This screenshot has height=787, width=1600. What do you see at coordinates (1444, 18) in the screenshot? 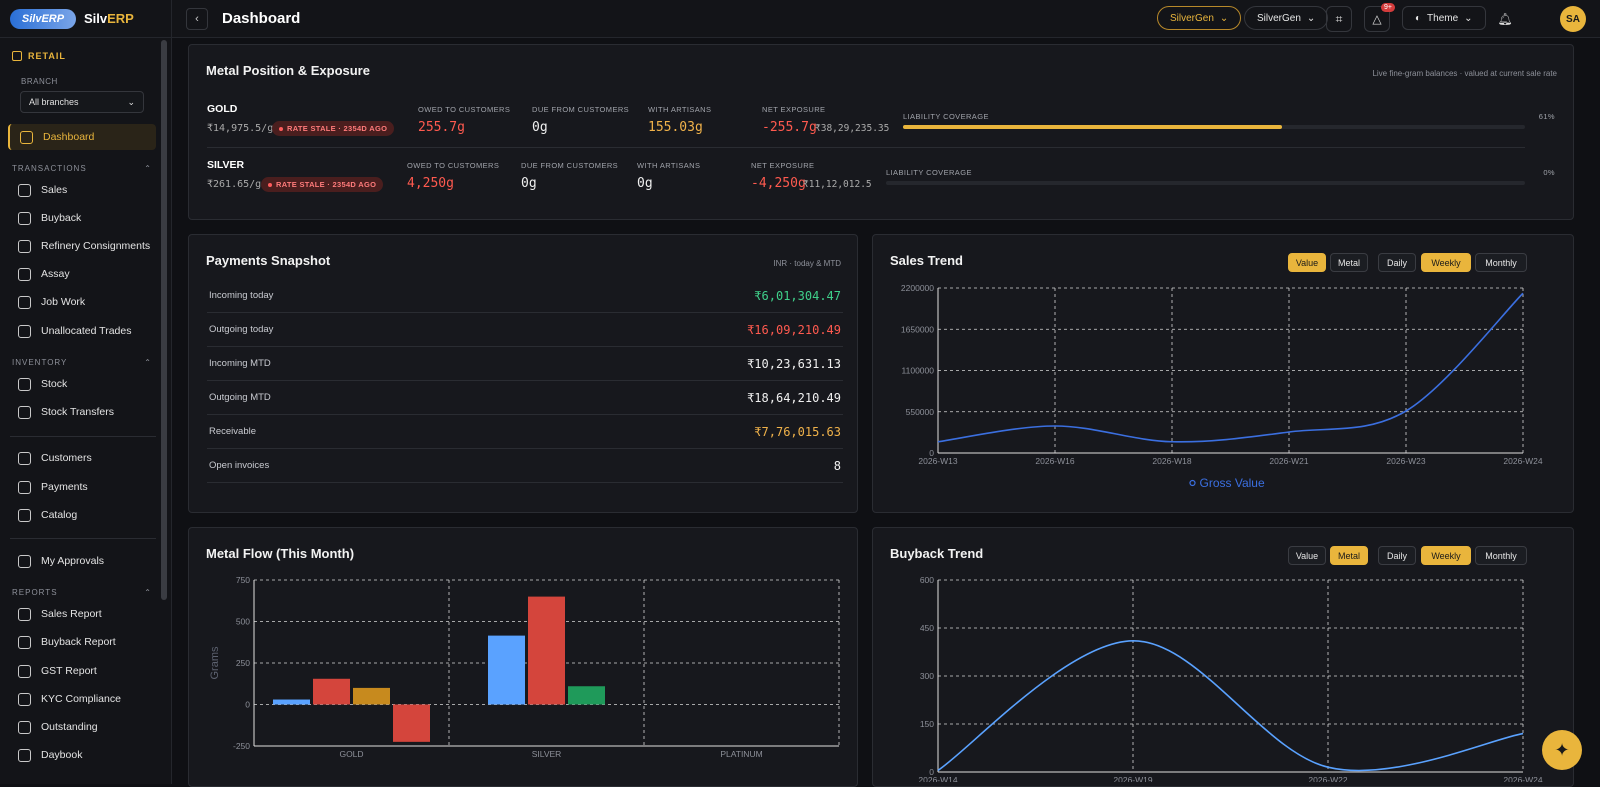
I see `theme-menu: ◐Theme⌄` at bounding box center [1444, 18].